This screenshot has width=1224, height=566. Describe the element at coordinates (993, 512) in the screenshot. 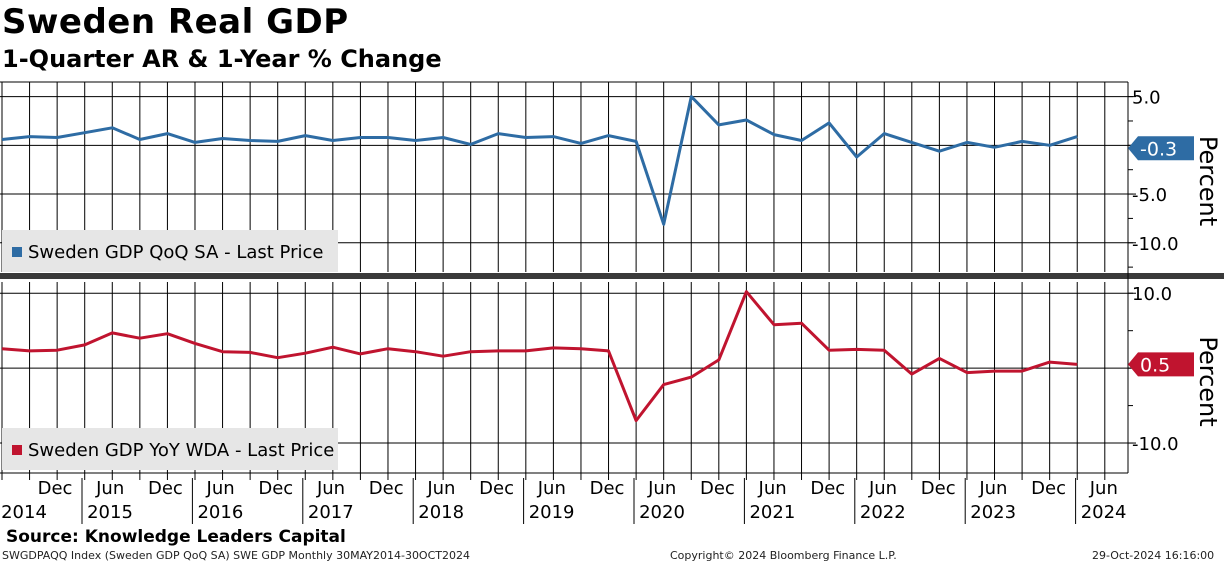

I see `x-year-label: 2023` at that location.